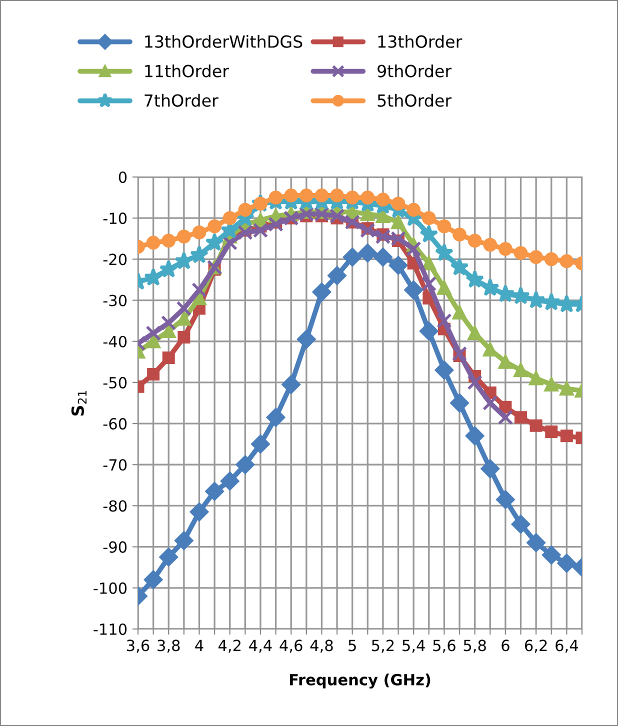 The width and height of the screenshot is (618, 726). What do you see at coordinates (78, 403) in the screenshot?
I see `y-axis-title: S$_{21}$` at bounding box center [78, 403].